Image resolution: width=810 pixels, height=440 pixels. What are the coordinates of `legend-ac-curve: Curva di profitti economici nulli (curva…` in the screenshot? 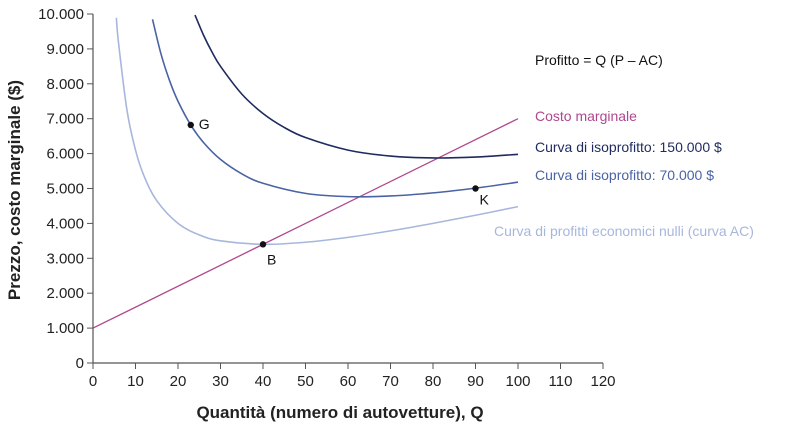 It's located at (624, 231).